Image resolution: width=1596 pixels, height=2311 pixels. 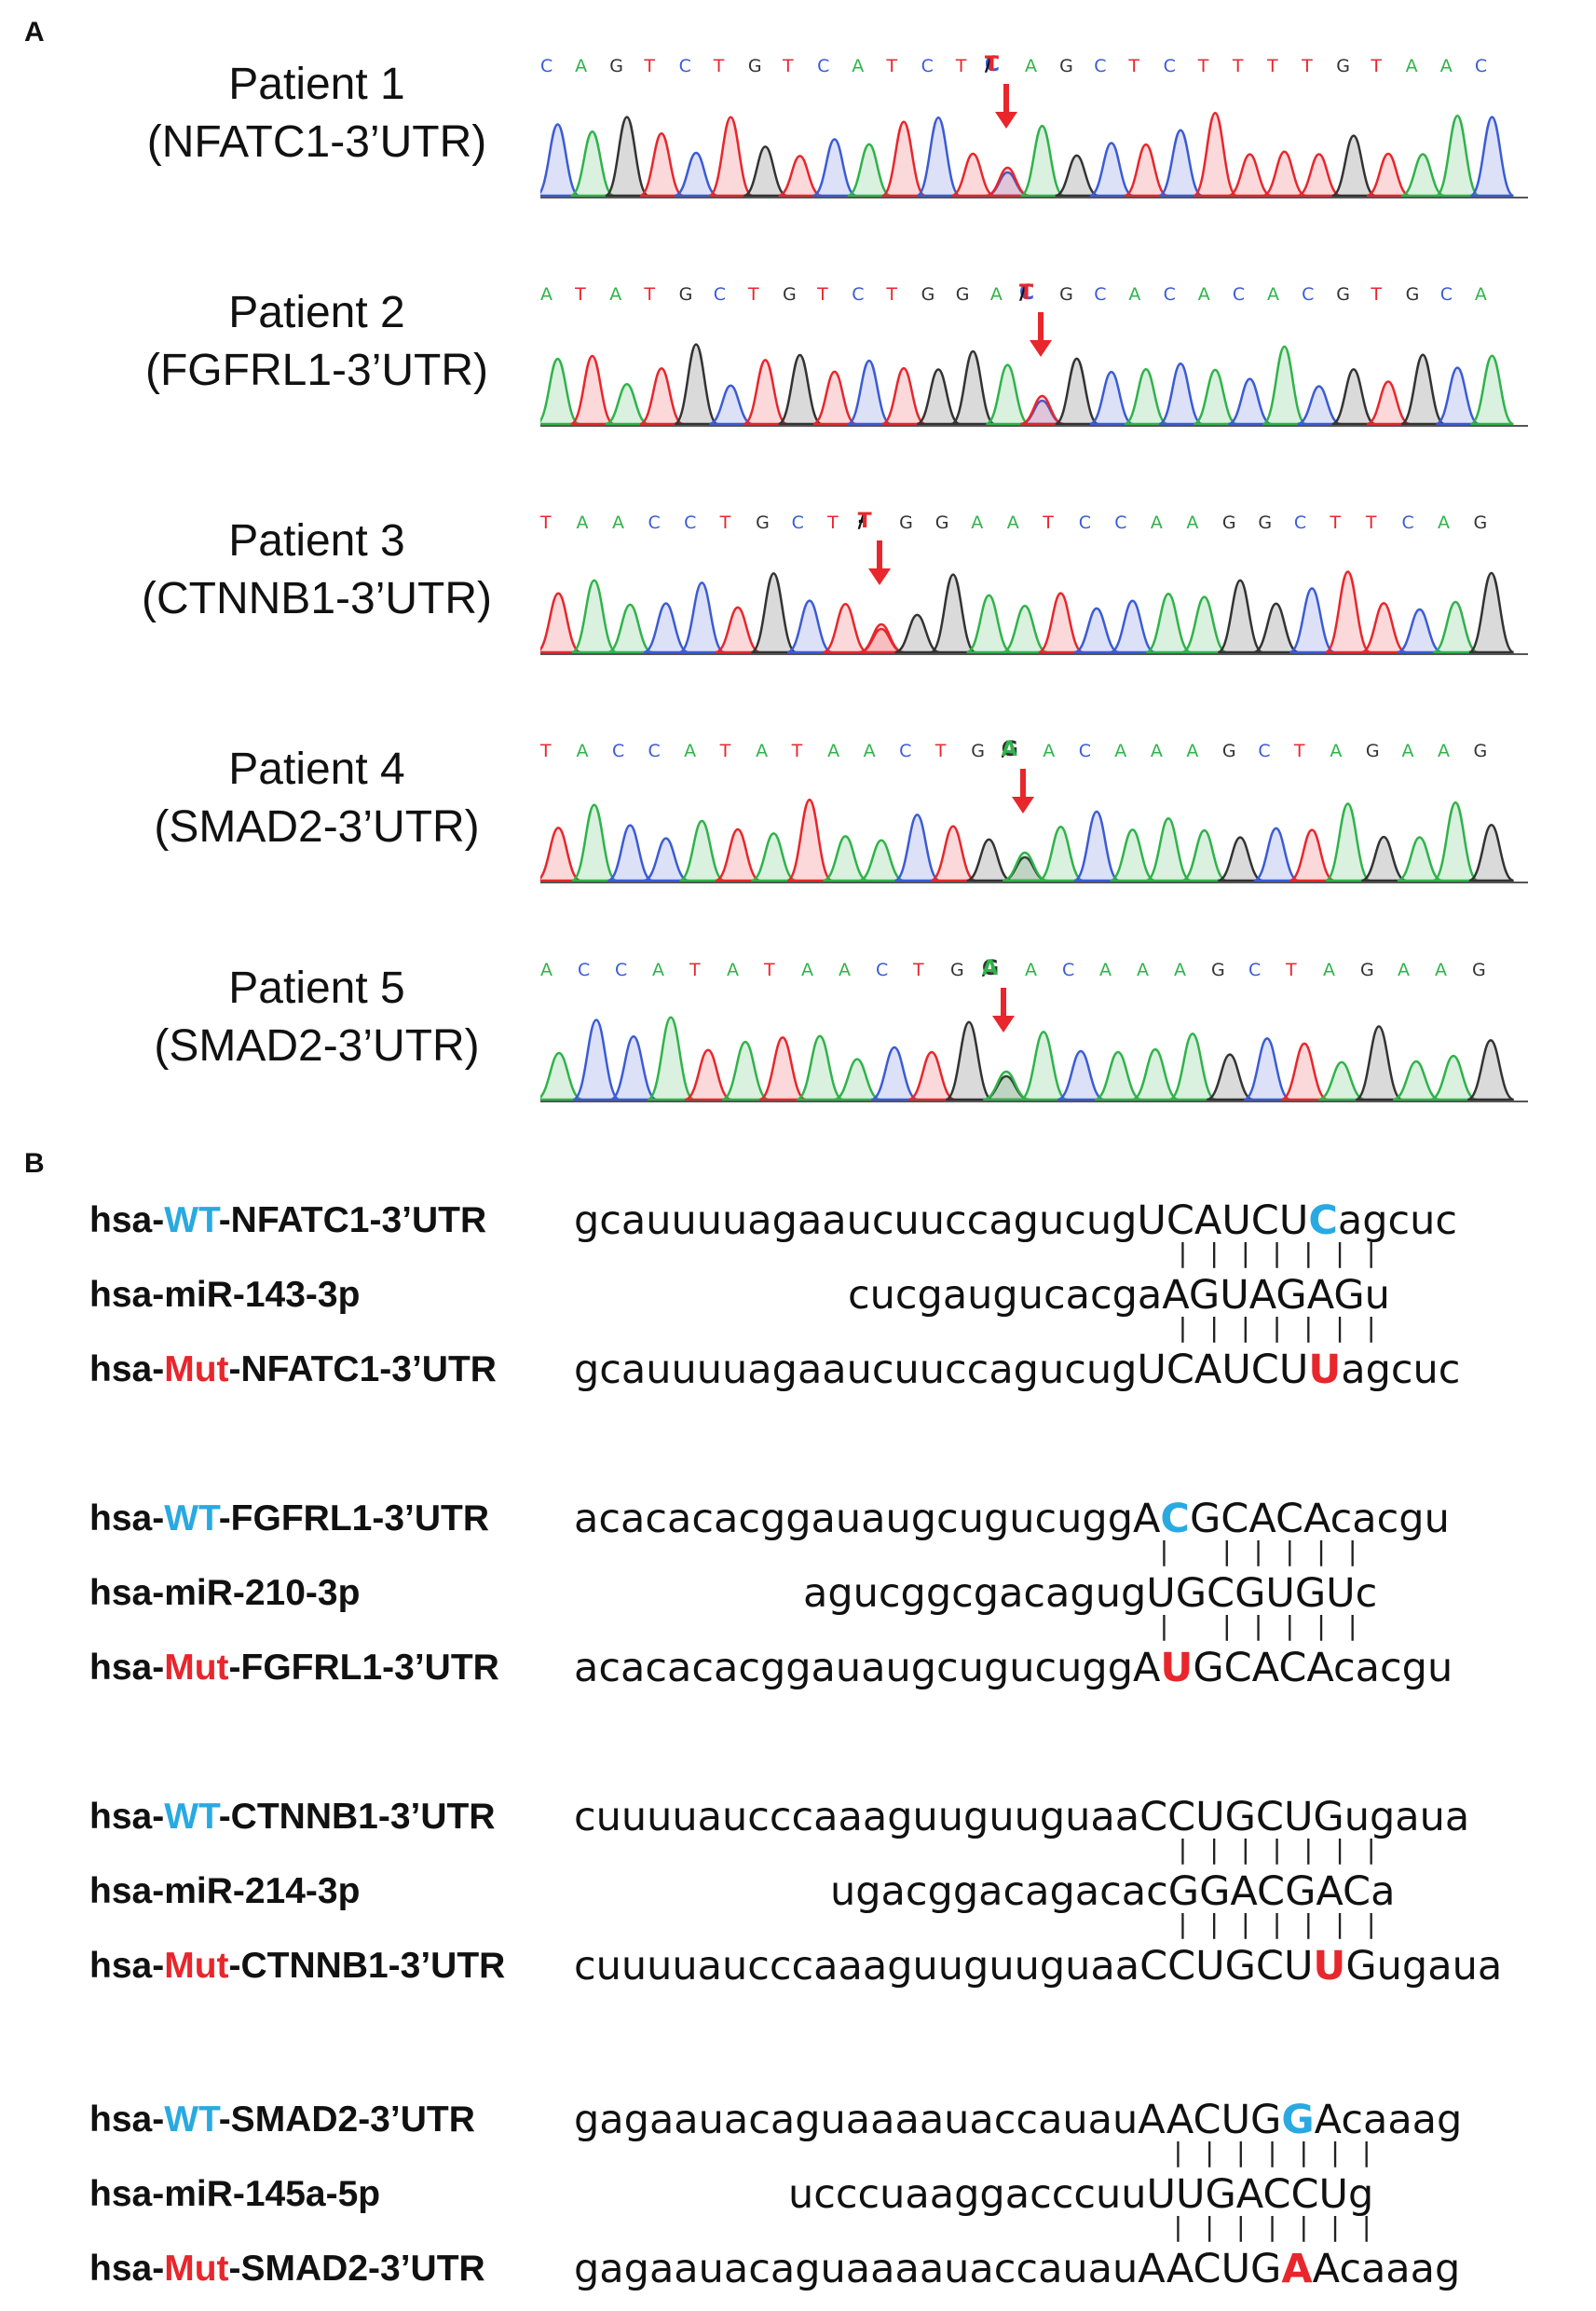 What do you see at coordinates (1038, 1966) in the screenshot?
I see `mut-utr-sequence: cuuuuaucccaaaguuguuguaaCCUGCUUGugaua` at bounding box center [1038, 1966].